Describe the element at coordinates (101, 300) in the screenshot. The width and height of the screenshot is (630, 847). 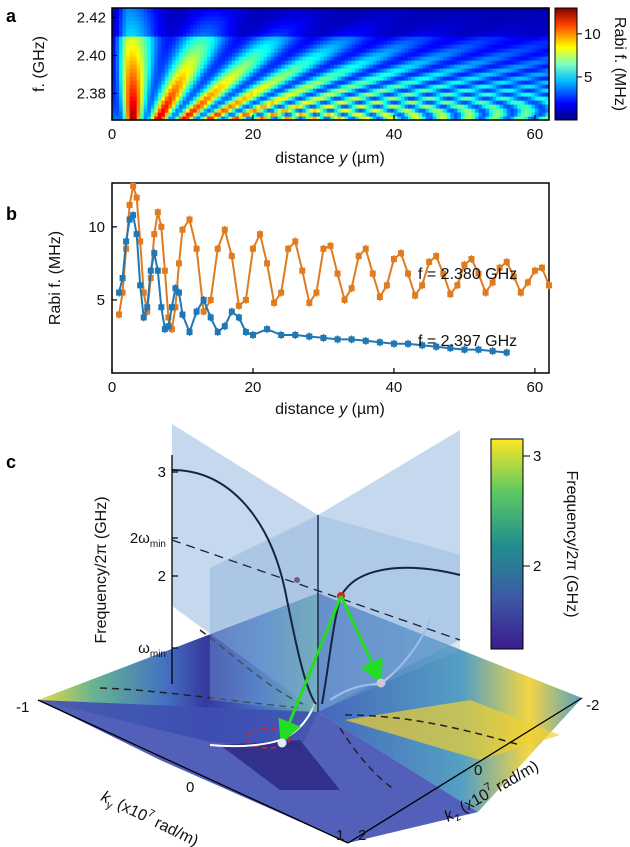
I see `line-y-tick-label: 5` at that location.